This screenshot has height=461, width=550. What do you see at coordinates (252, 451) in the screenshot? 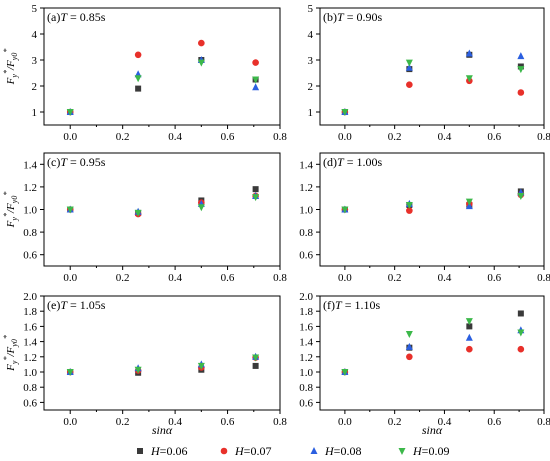
I see `legend-label: H=0.07` at bounding box center [252, 451].